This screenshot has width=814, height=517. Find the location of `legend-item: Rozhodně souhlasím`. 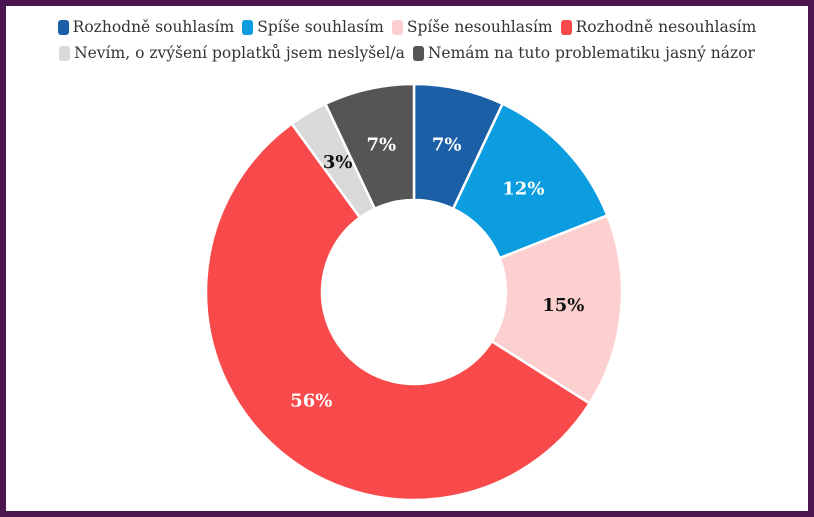

legend-item: Rozhodně souhlasím is located at coordinates (146, 27).